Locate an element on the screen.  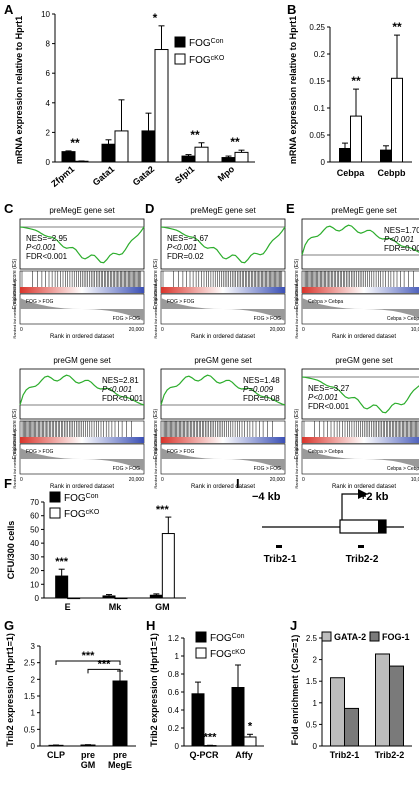
h-ytick-label: 0.6 is located at coordinates (174, 692).